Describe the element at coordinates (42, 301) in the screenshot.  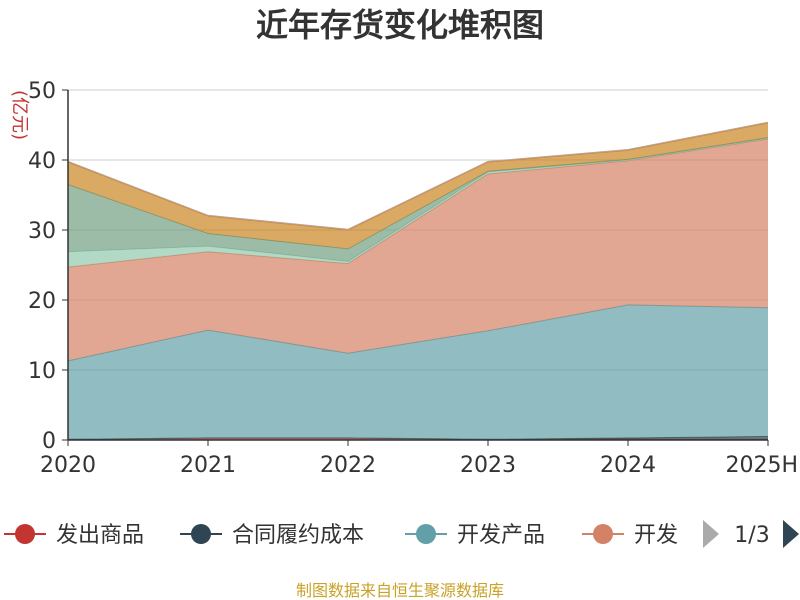
I see `y-tick-label: 20` at that location.